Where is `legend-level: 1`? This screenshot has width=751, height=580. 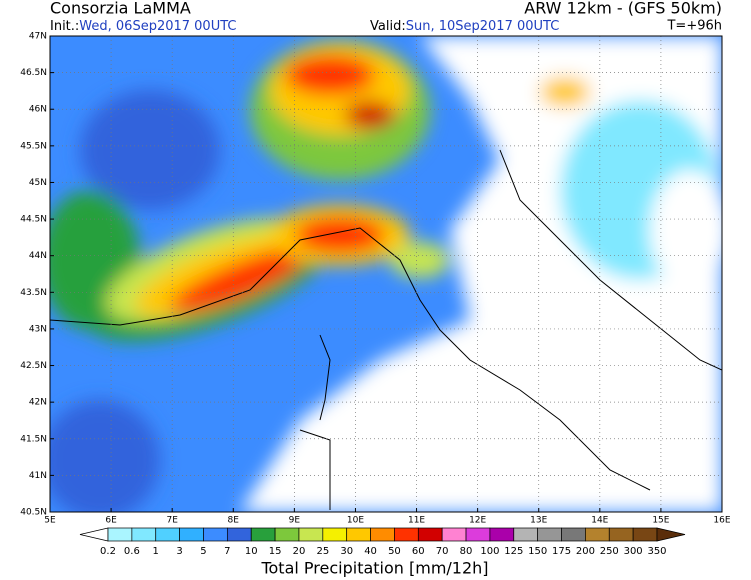
legend-level: 1 is located at coordinates (156, 551).